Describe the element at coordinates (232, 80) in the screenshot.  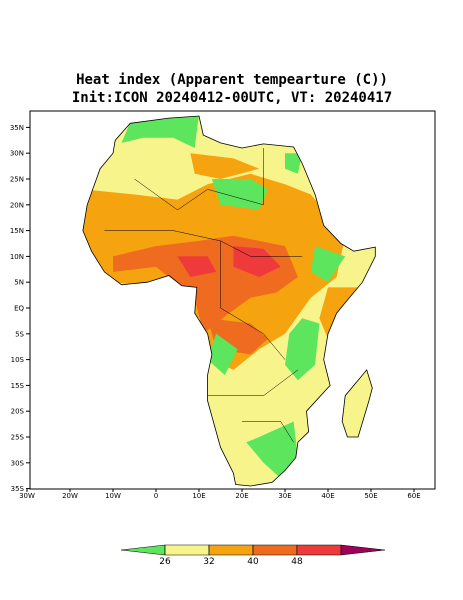
I see `title: Heat index (Apparent tempearture (C))` at that location.